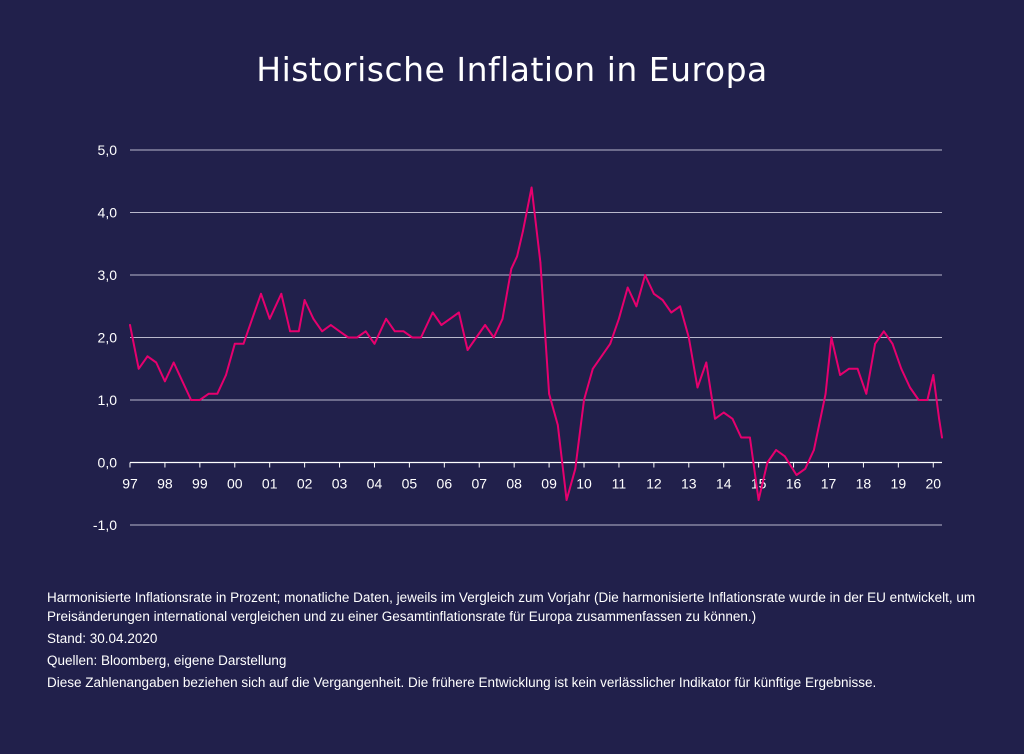 The width and height of the screenshot is (1024, 754). I want to click on x-tick-label: 20, so click(933, 484).